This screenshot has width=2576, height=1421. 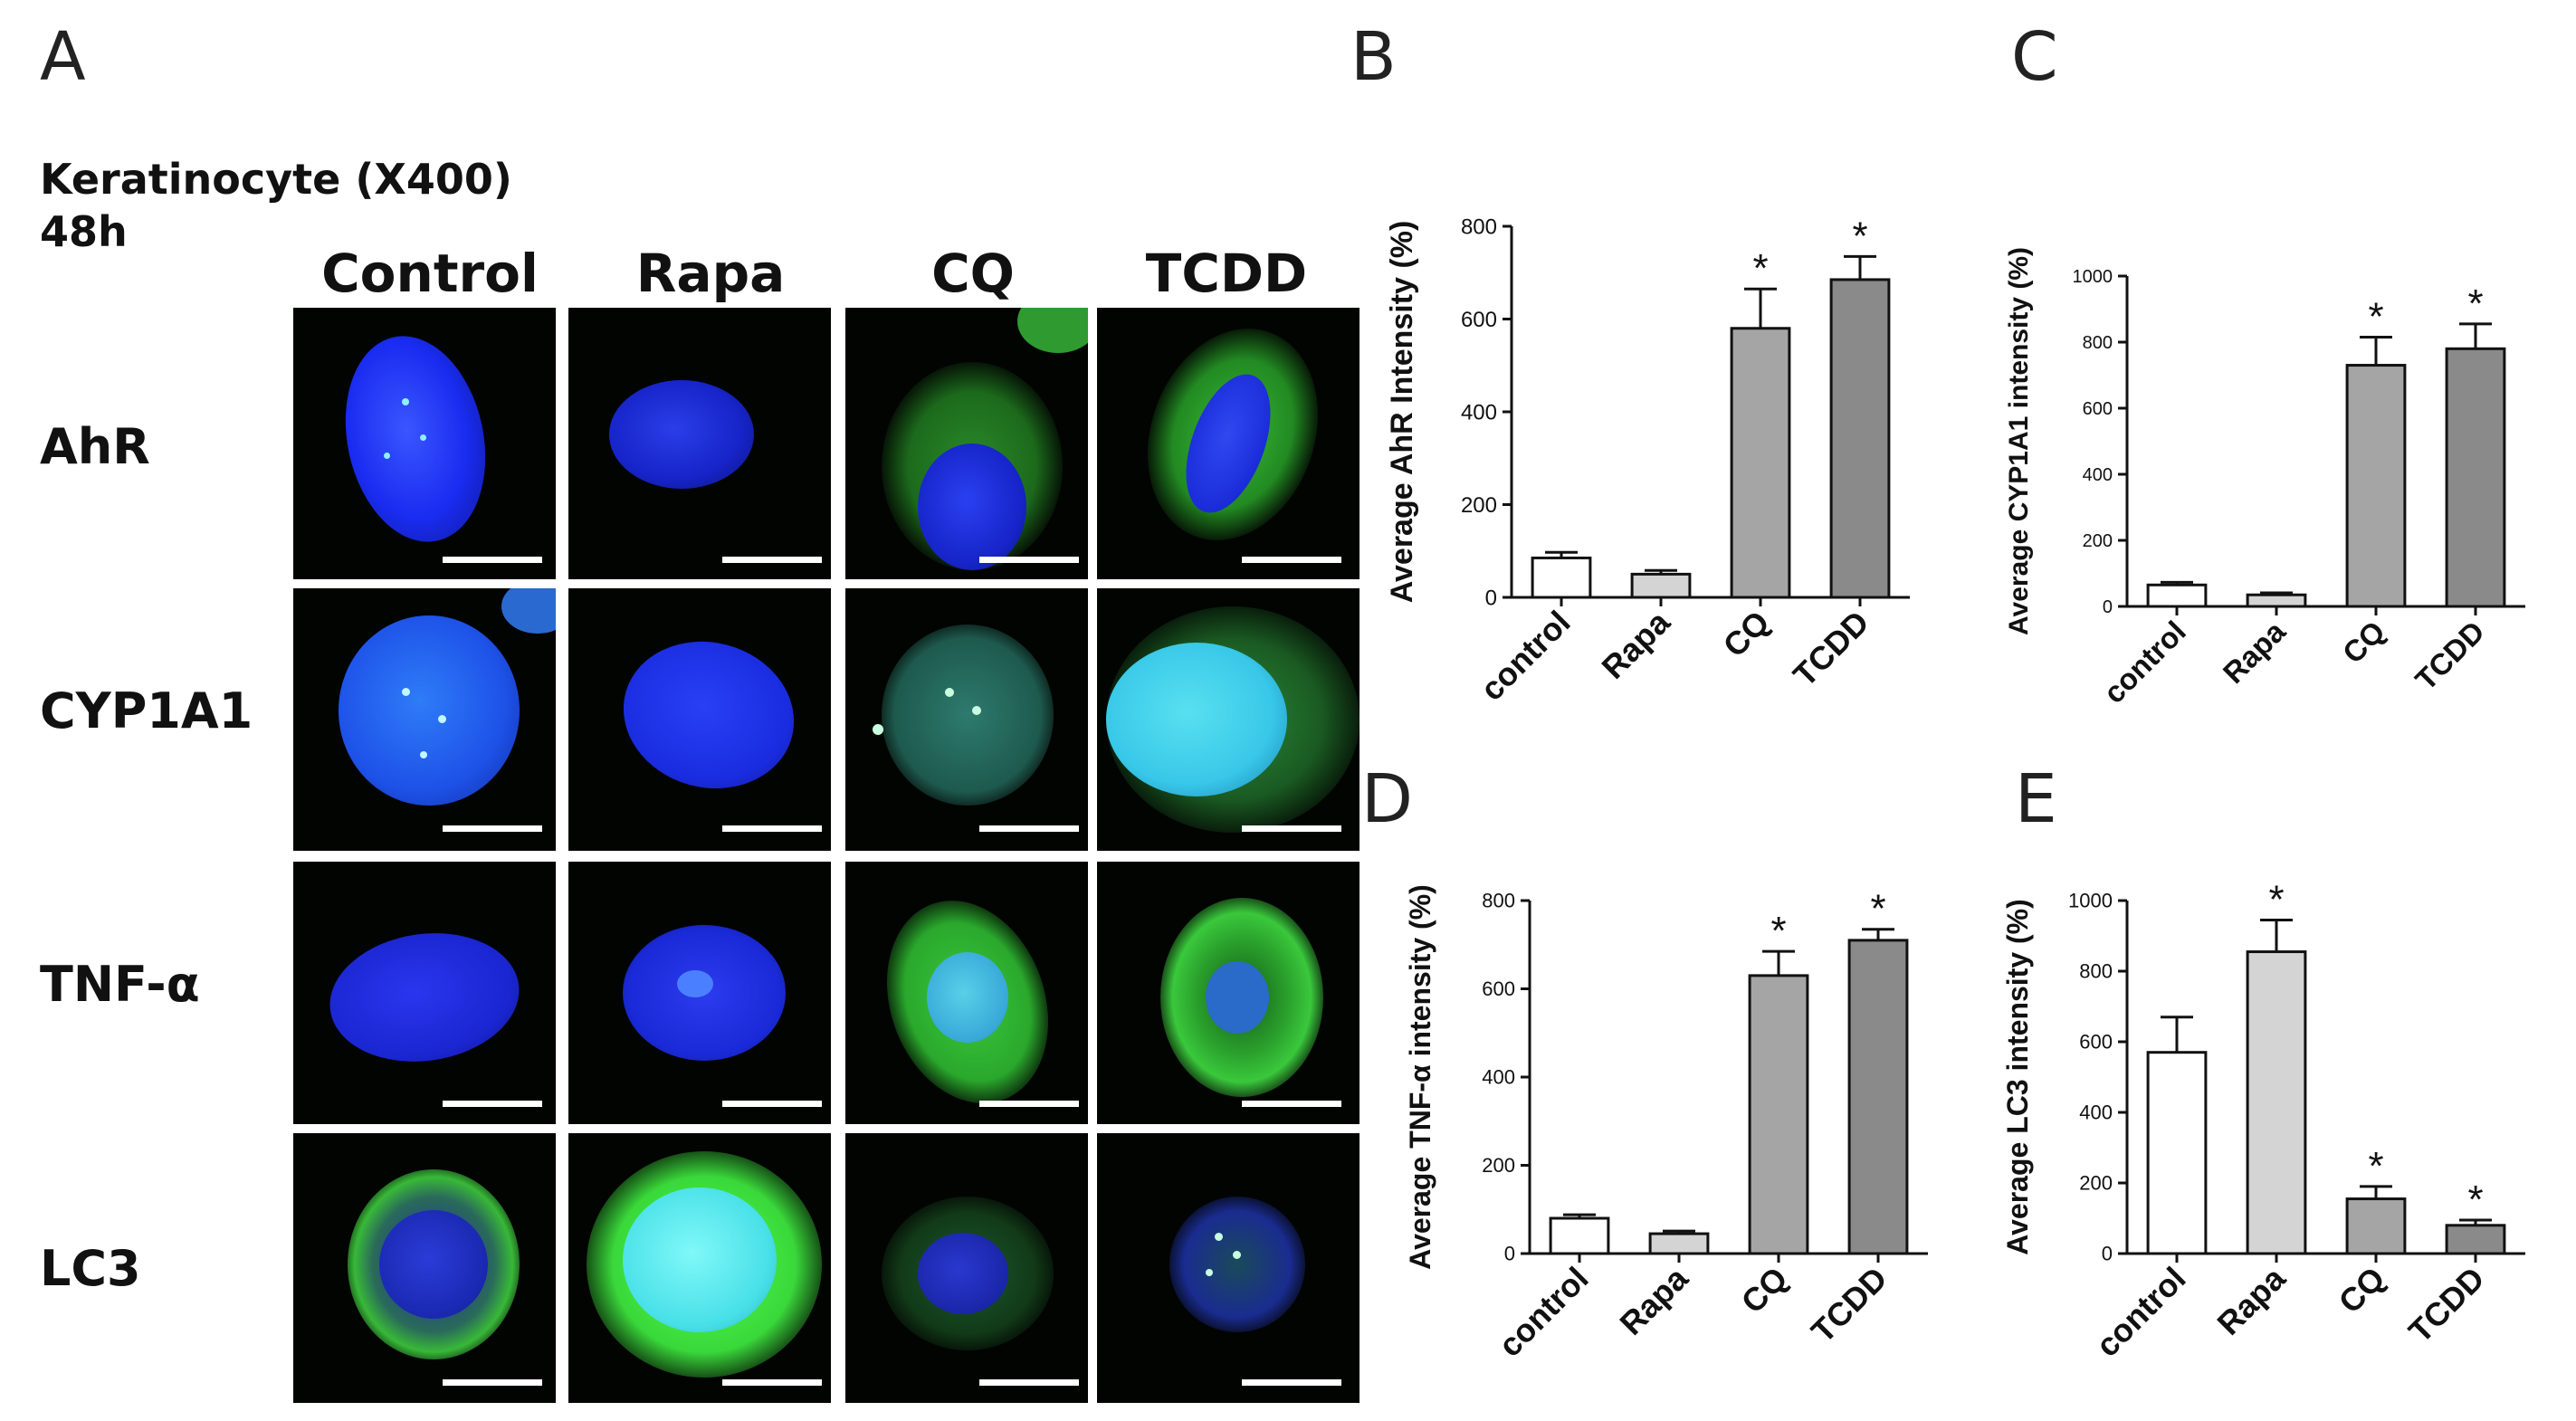 I want to click on chart-d-y-tick-label: 200, so click(x=1498, y=1166).